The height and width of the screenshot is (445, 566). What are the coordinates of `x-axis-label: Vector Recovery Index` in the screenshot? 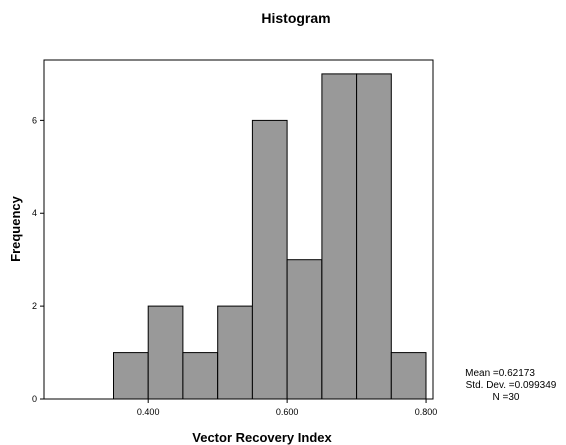 It's located at (262, 437).